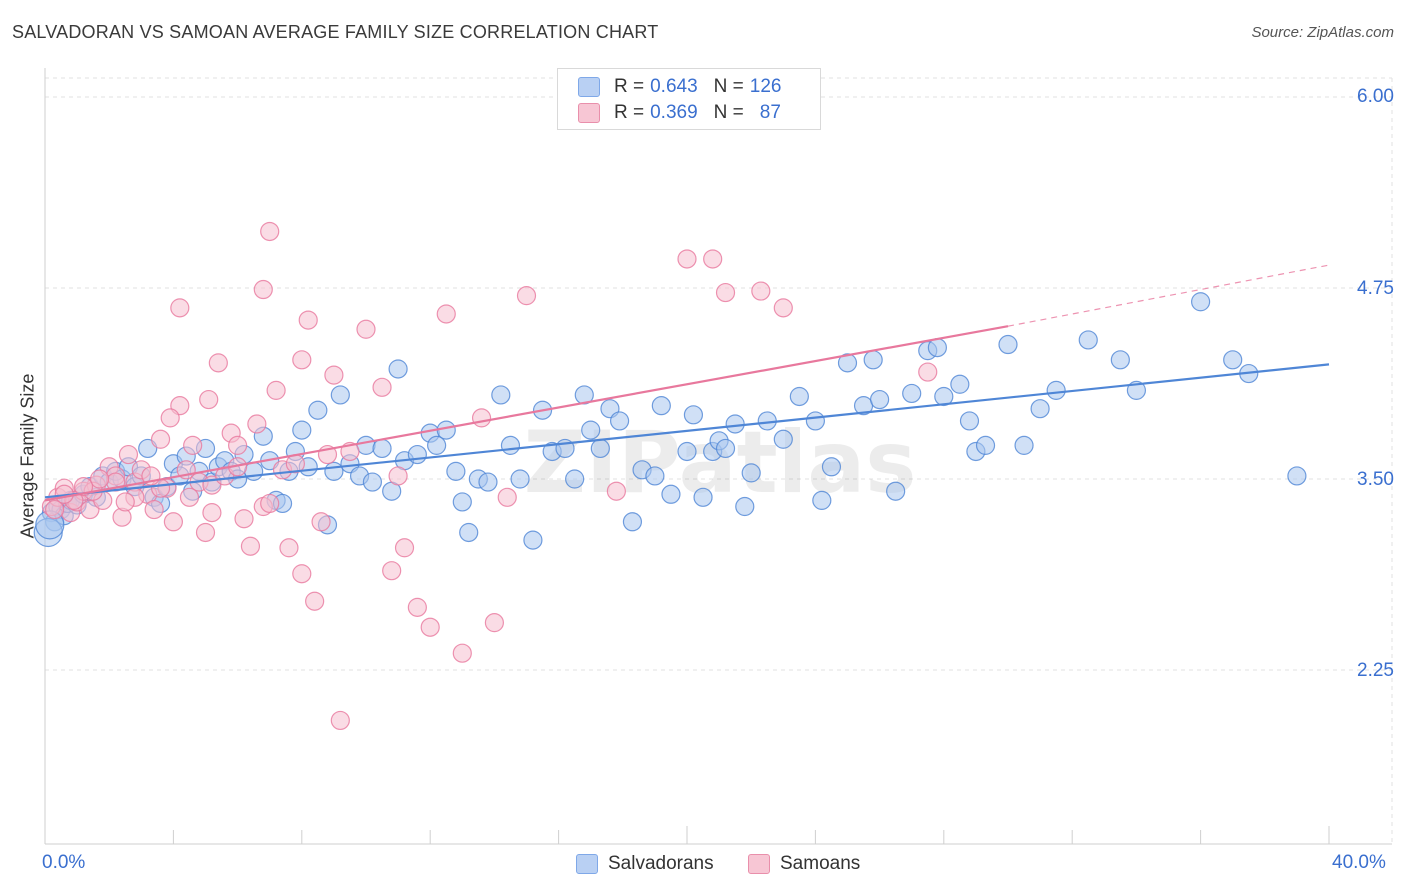  I want to click on series-legend-samoans: Samoans, so click(804, 864).